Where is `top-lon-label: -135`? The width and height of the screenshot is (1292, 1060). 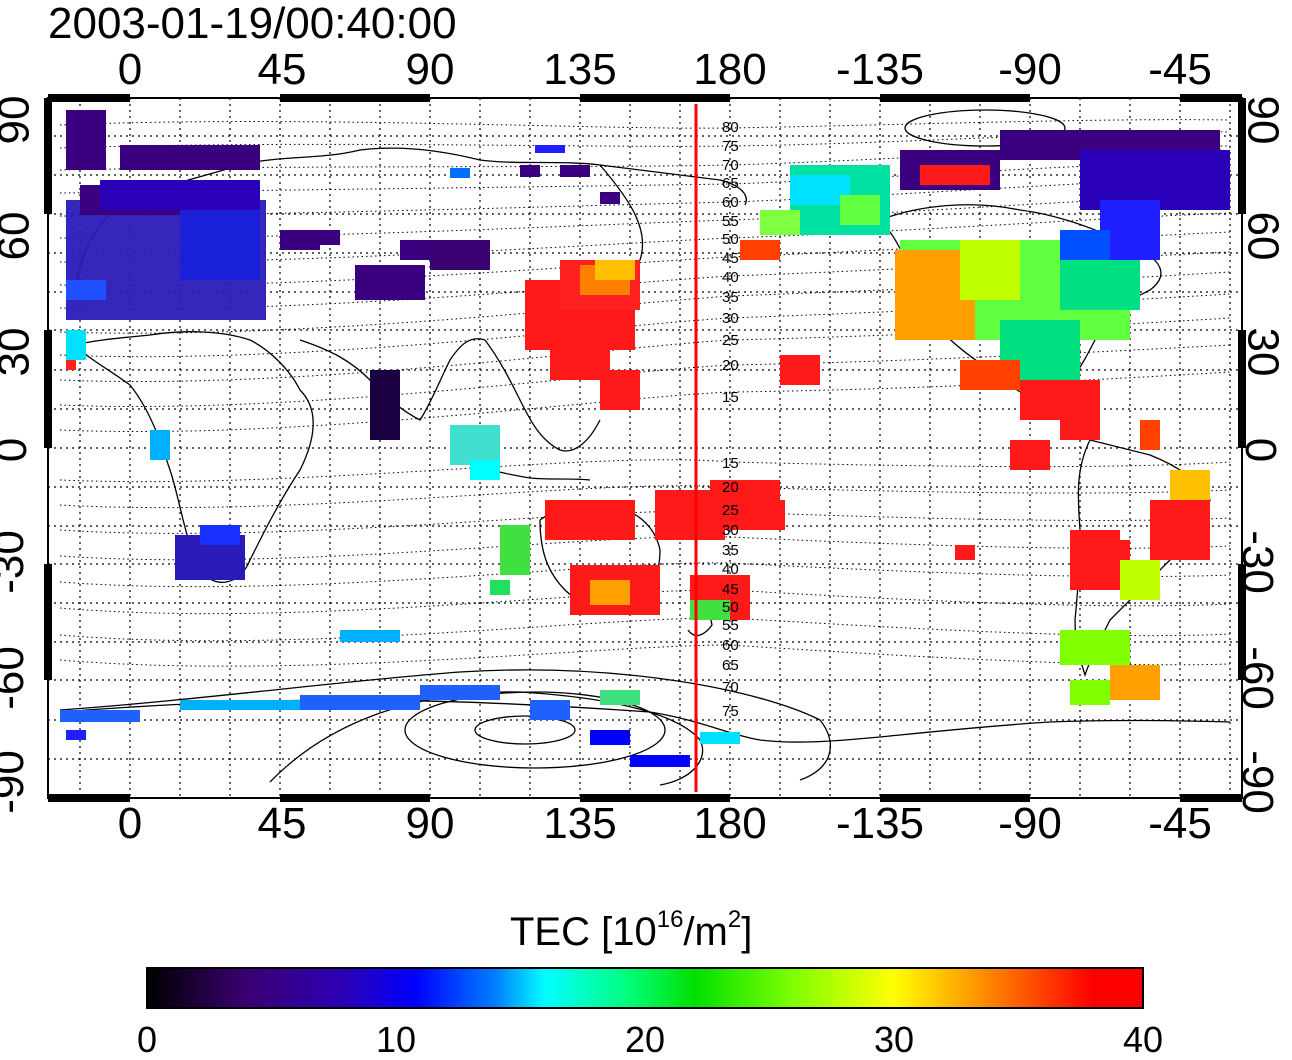
top-lon-label: -135 is located at coordinates (880, 69).